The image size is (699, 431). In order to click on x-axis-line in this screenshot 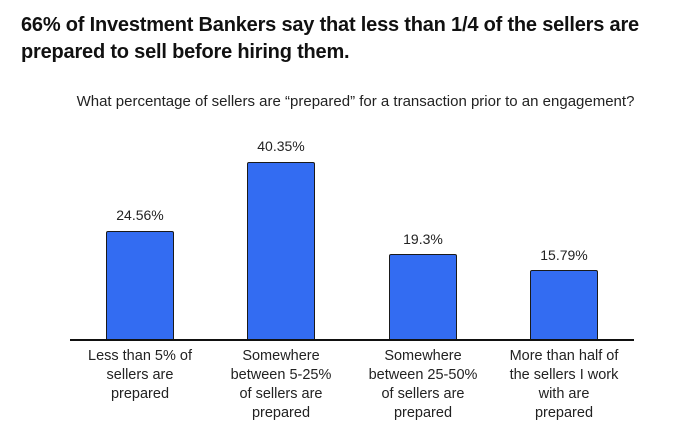, I will do `click(352, 340)`.